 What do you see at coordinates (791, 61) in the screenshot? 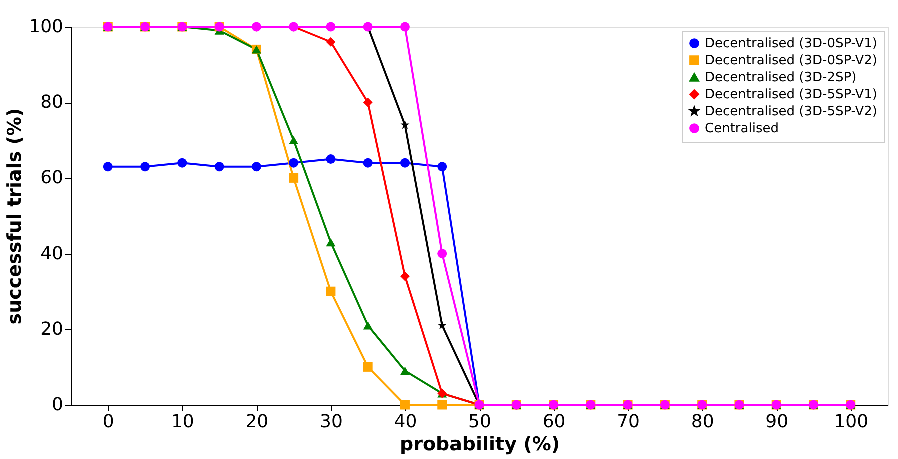
I see `legend-label: Decentralised (3D-0SP-V2)` at bounding box center [791, 61].